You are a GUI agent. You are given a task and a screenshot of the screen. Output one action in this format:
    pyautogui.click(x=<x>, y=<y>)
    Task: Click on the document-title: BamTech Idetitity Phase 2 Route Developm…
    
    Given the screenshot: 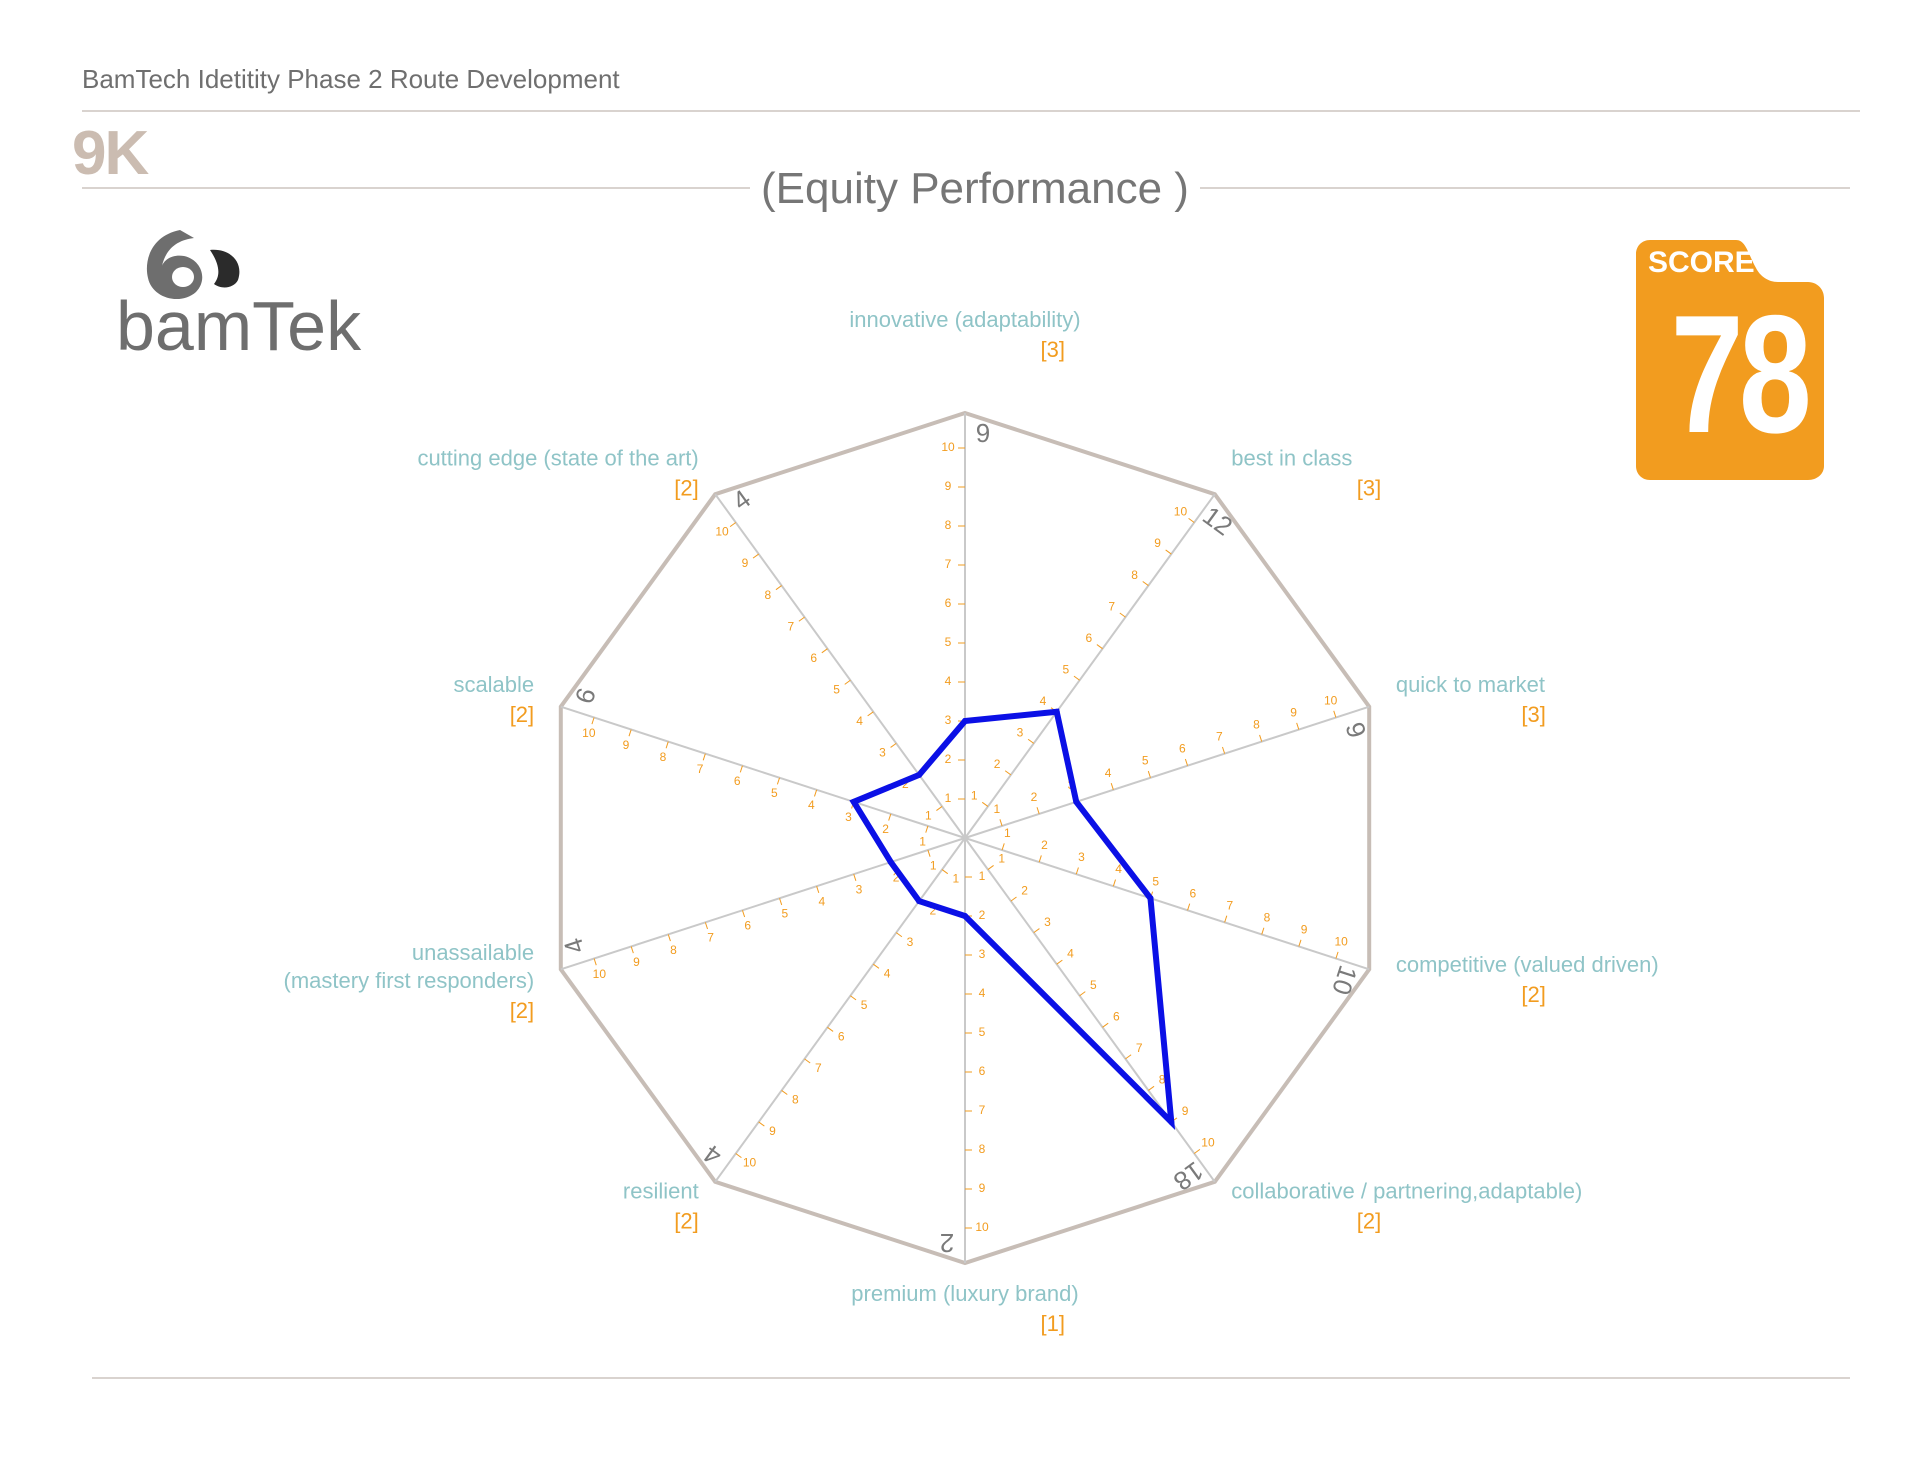 What is the action you would take?
    pyautogui.click(x=351, y=79)
    